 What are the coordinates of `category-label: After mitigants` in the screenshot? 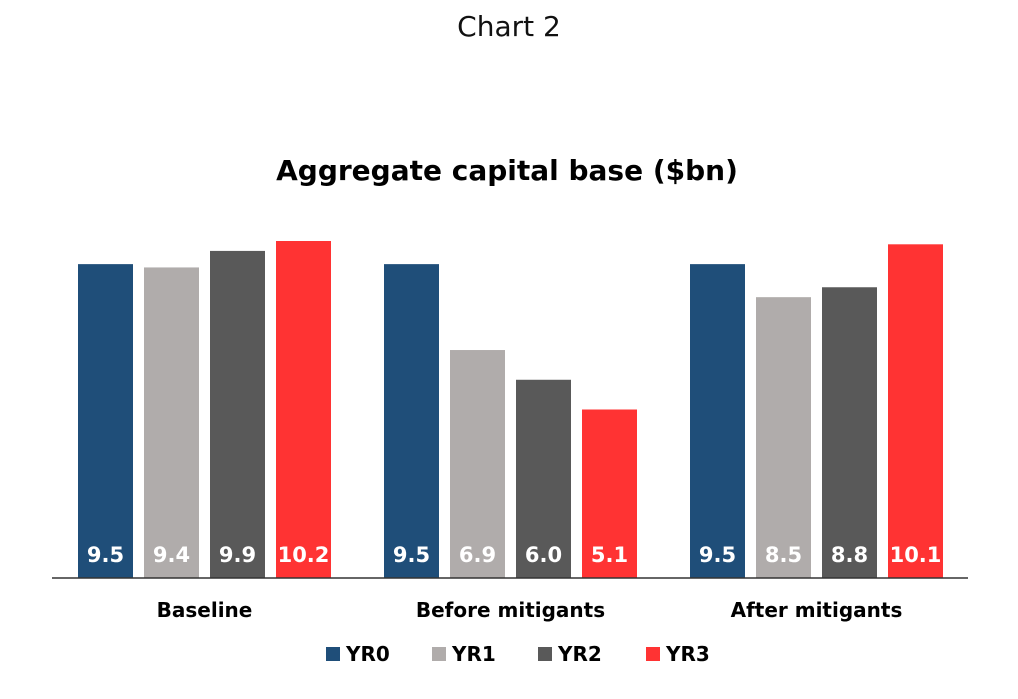 It's located at (817, 610).